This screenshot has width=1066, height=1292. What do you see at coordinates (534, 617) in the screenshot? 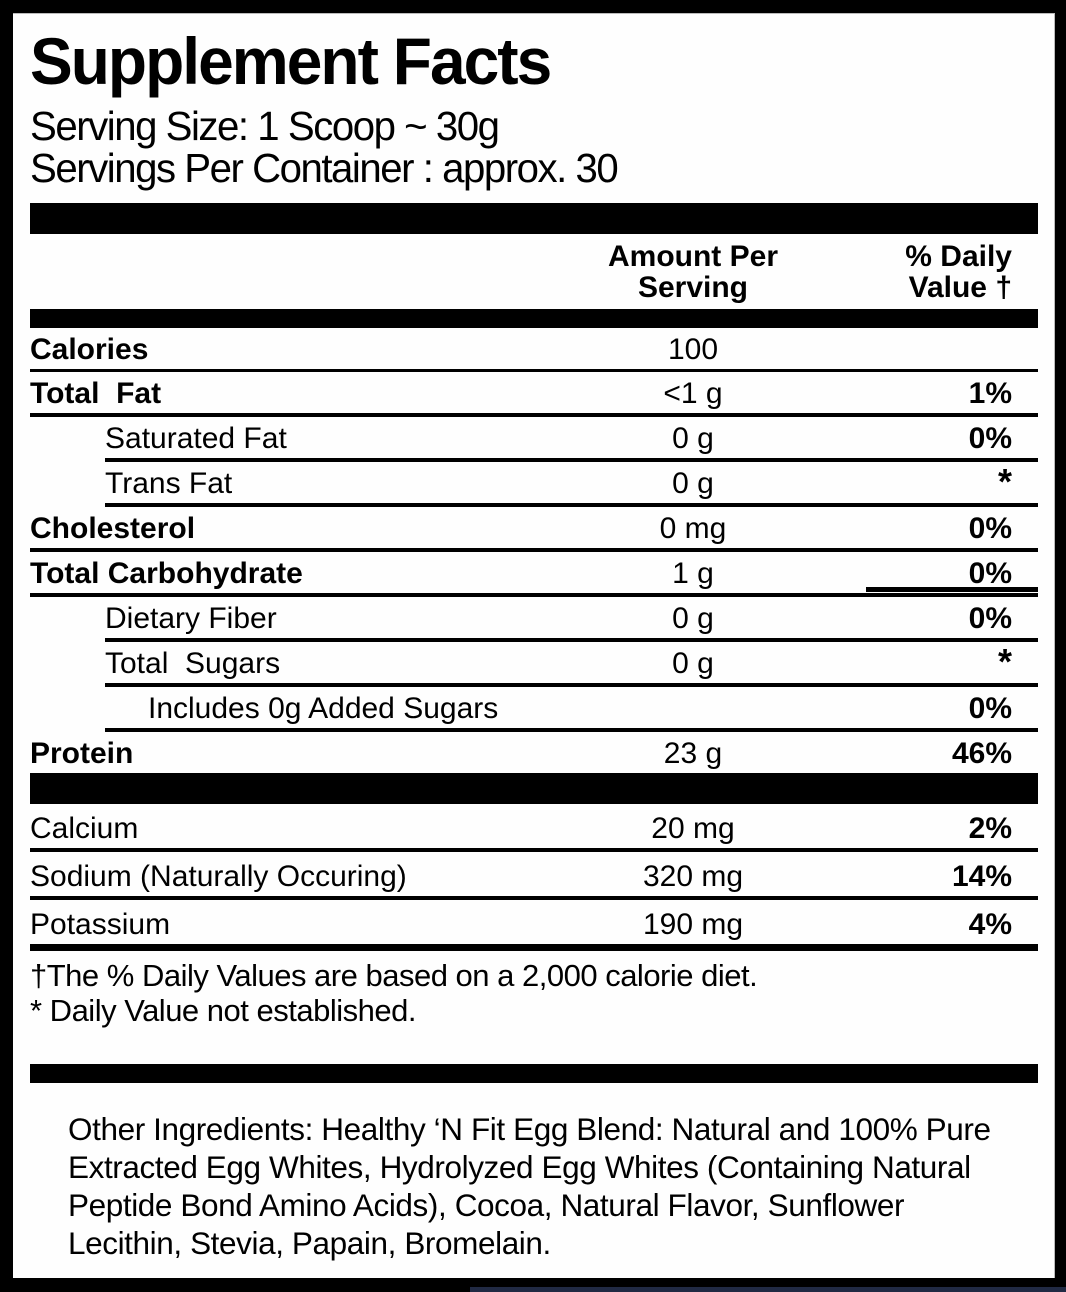
I see `row-dietary-fiber: Dietary Fiber 0 g 0%` at bounding box center [534, 617].